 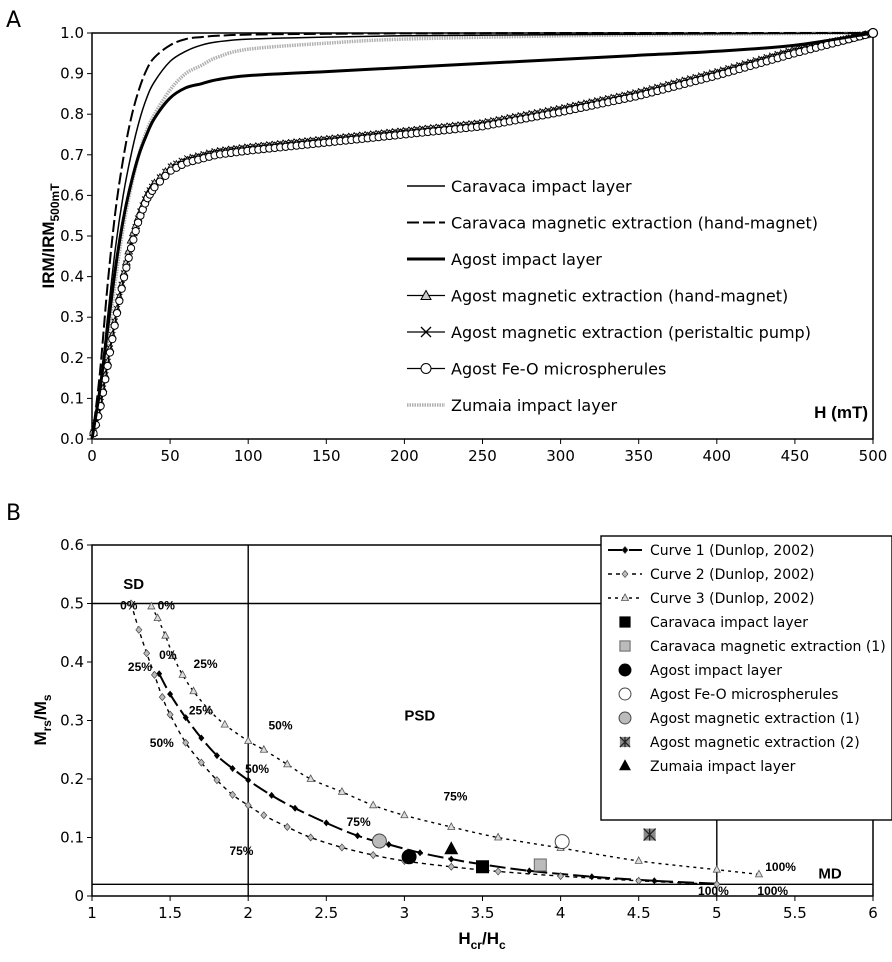 What do you see at coordinates (72, 236) in the screenshot?
I see `y-tick-label-a: 0.5` at bounding box center [72, 236].